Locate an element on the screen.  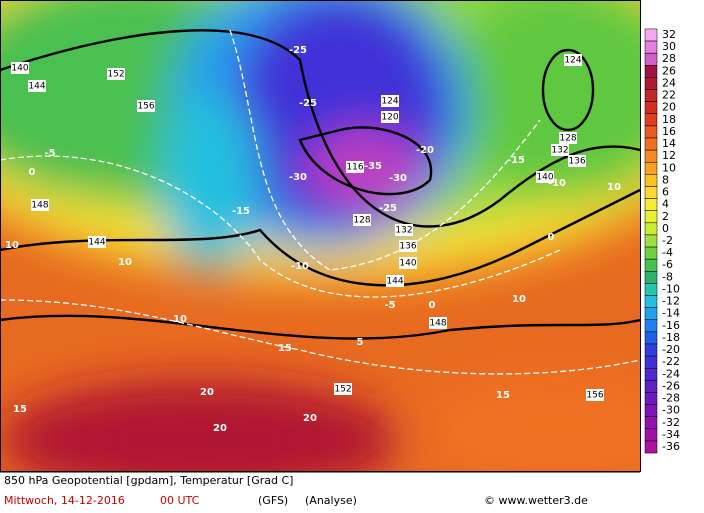
height-label: 140 is located at coordinates (19, 69).